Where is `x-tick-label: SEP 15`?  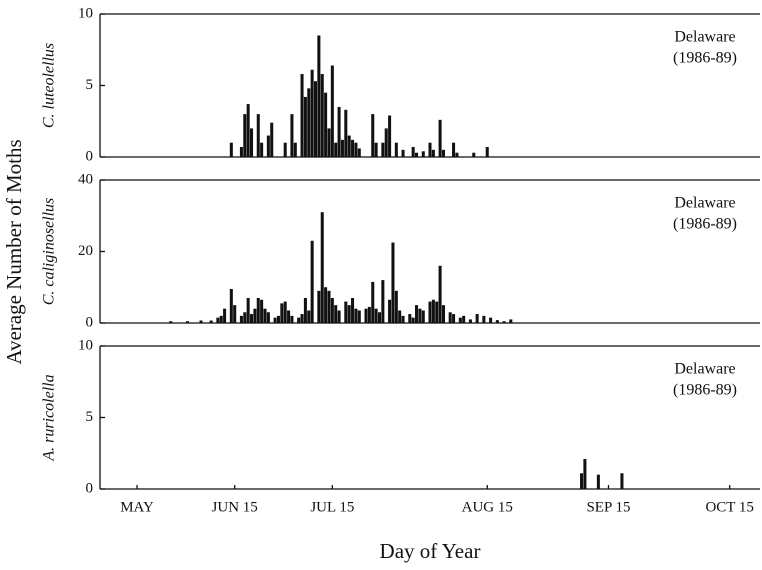
x-tick-label: SEP 15 is located at coordinates (608, 507).